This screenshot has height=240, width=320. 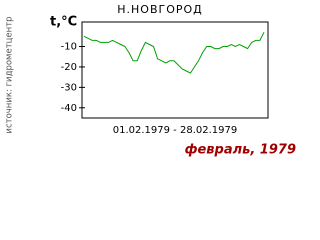 What do you see at coordinates (69, 108) in the screenshot?
I see `y-tick-label: -40` at bounding box center [69, 108].